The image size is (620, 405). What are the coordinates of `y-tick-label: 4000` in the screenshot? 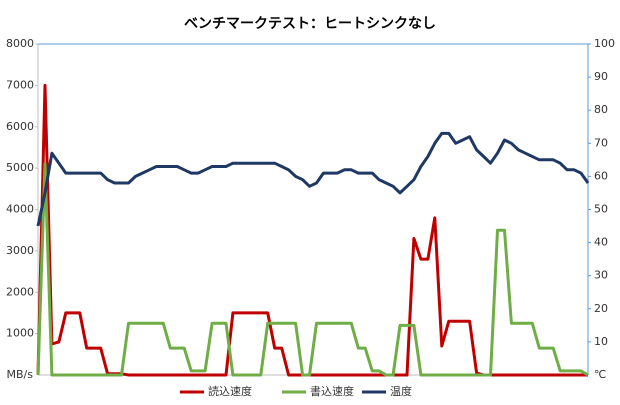 It's located at (20, 209).